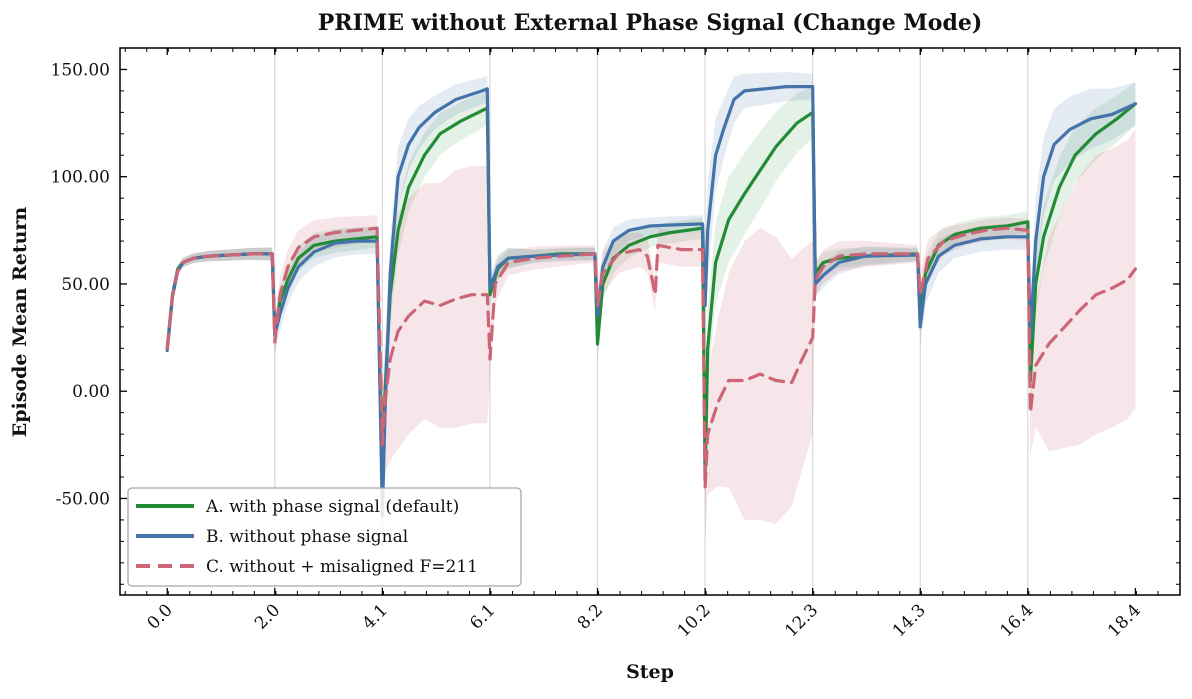 The width and height of the screenshot is (1192, 699). I want to click on y-tick-label: -50.00, so click(83, 499).